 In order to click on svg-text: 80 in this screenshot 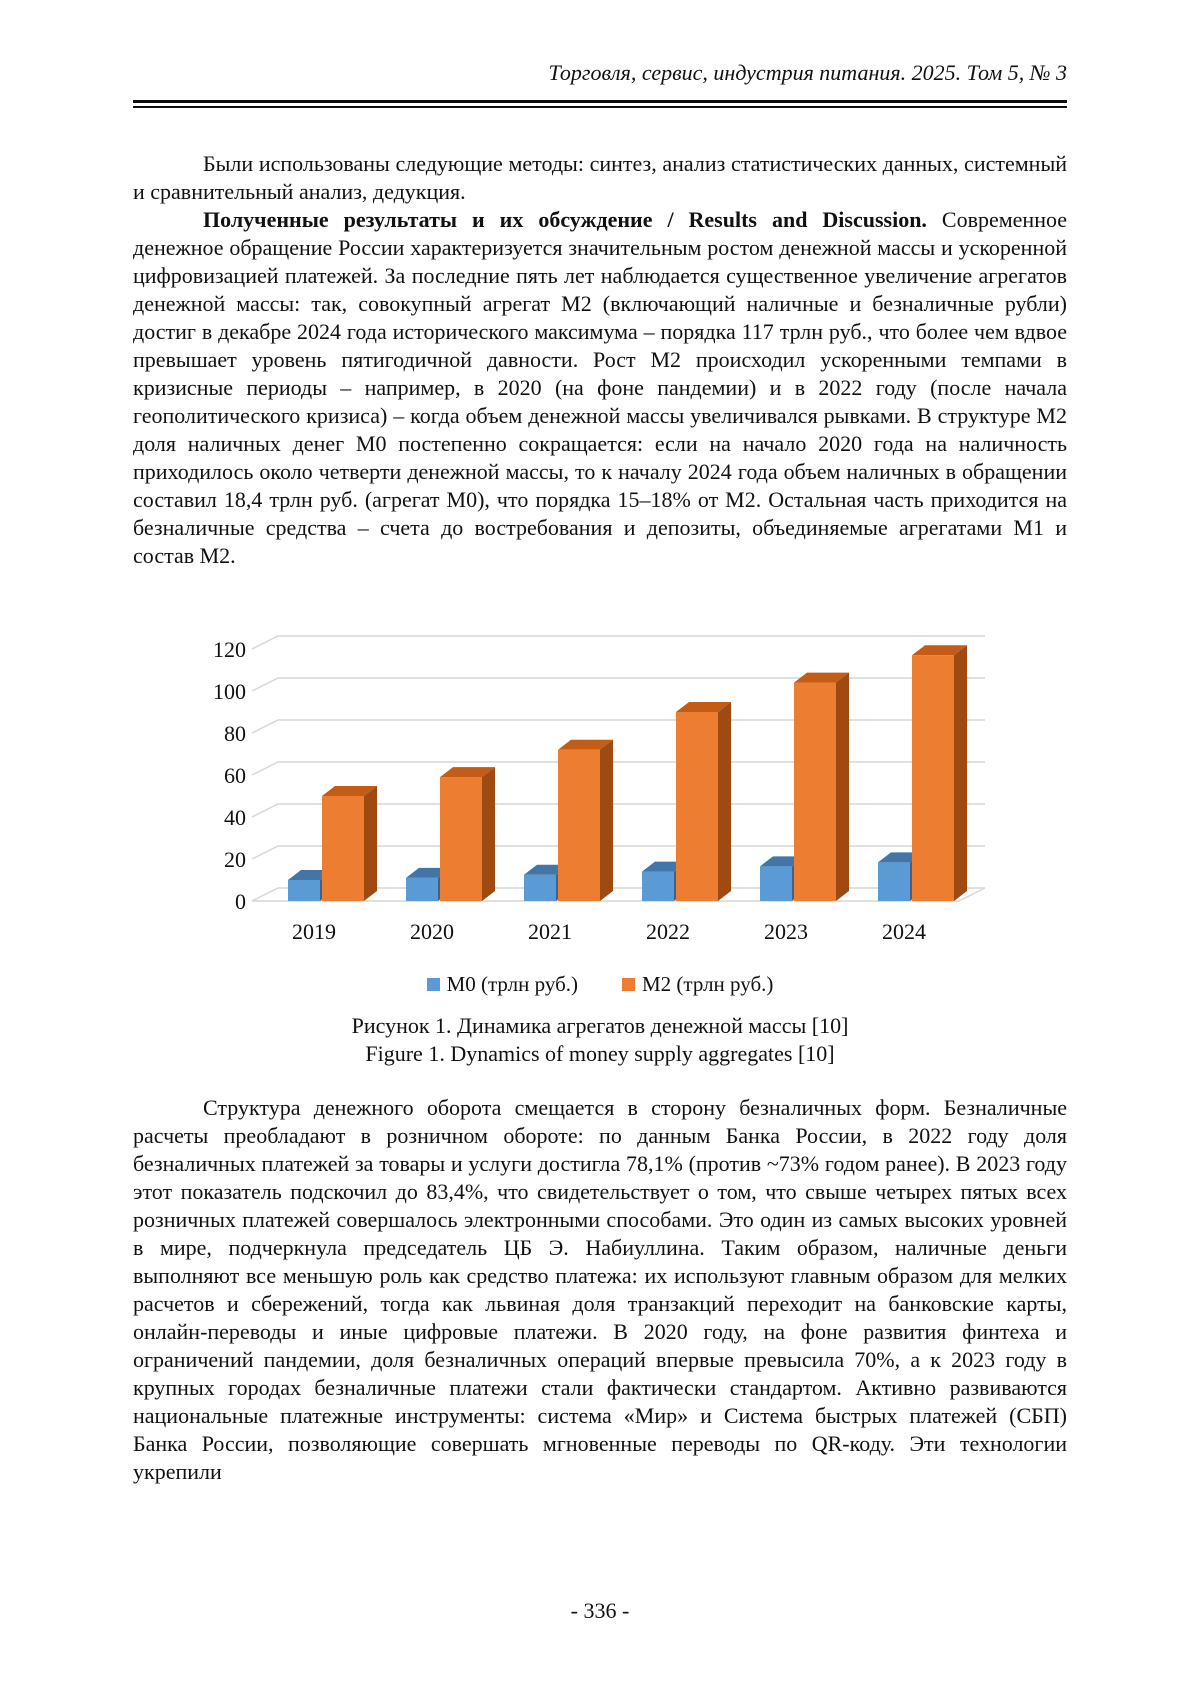, I will do `click(235, 733)`.